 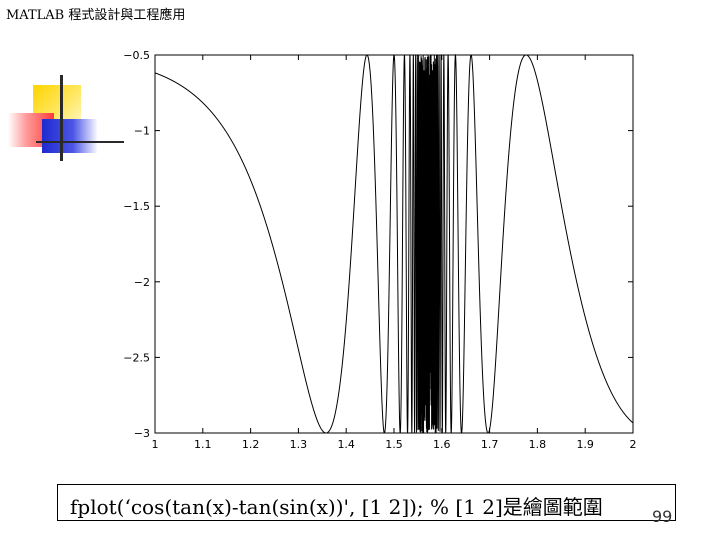 I want to click on page-number: 99, so click(x=662, y=516).